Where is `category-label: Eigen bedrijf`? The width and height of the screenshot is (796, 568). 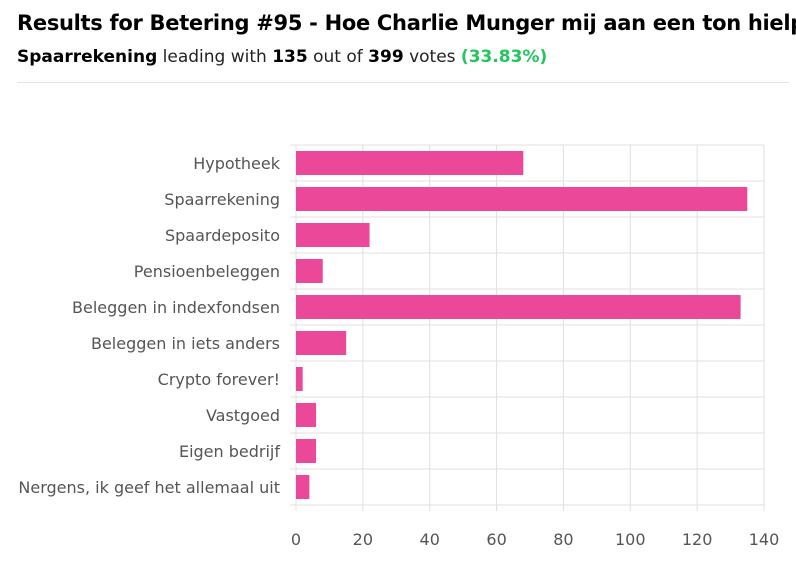
category-label: Eigen bedrijf is located at coordinates (229, 451).